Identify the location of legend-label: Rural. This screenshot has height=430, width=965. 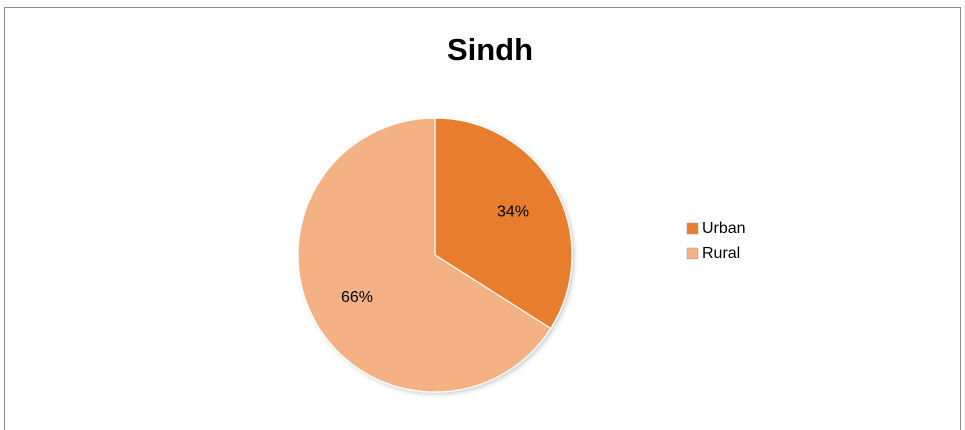
(721, 253).